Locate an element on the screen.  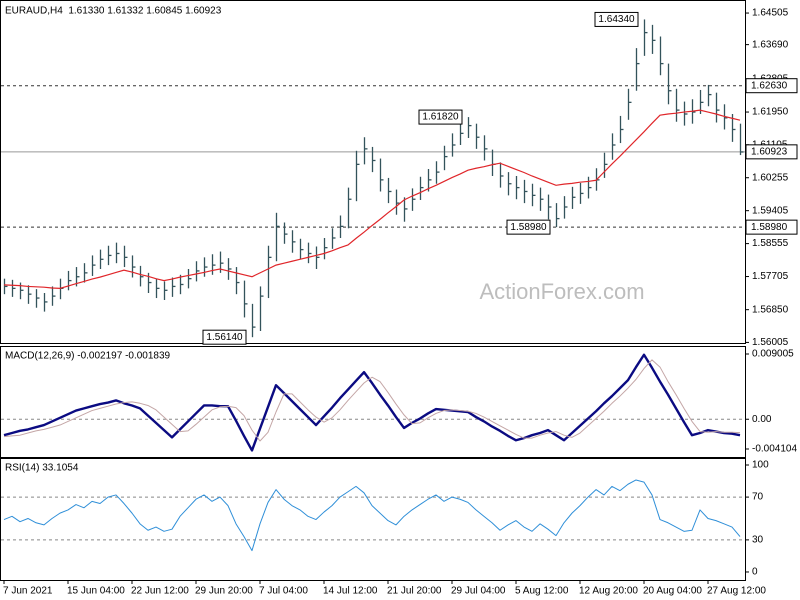
level-label: 1.60923 is located at coordinates (769, 151).